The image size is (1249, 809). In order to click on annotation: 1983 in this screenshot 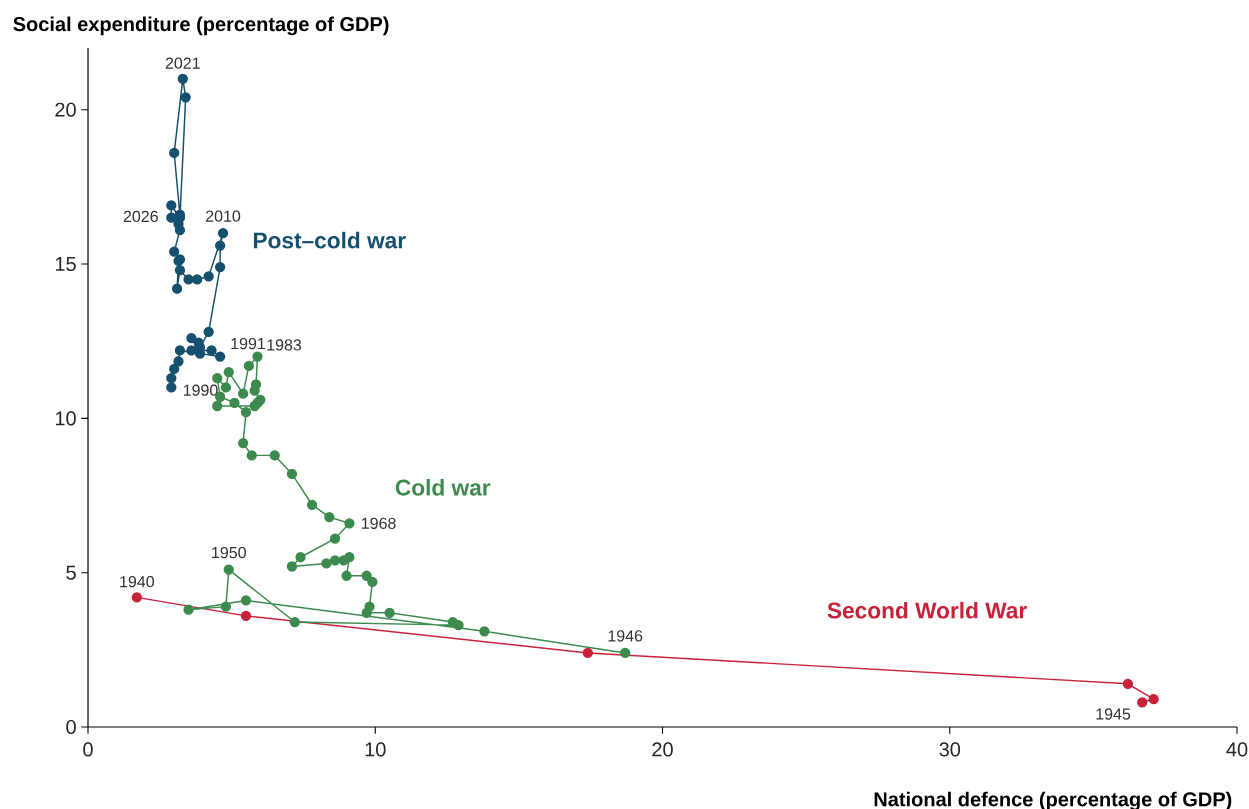, I will do `click(284, 345)`.